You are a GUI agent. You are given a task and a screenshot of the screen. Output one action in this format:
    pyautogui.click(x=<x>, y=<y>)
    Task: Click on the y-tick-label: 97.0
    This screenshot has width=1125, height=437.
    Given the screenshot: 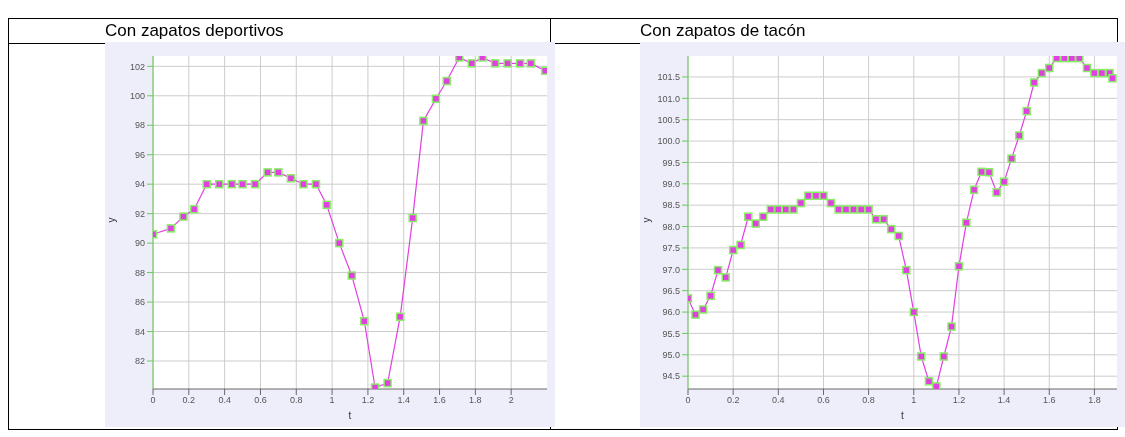 What is the action you would take?
    pyautogui.click(x=671, y=269)
    